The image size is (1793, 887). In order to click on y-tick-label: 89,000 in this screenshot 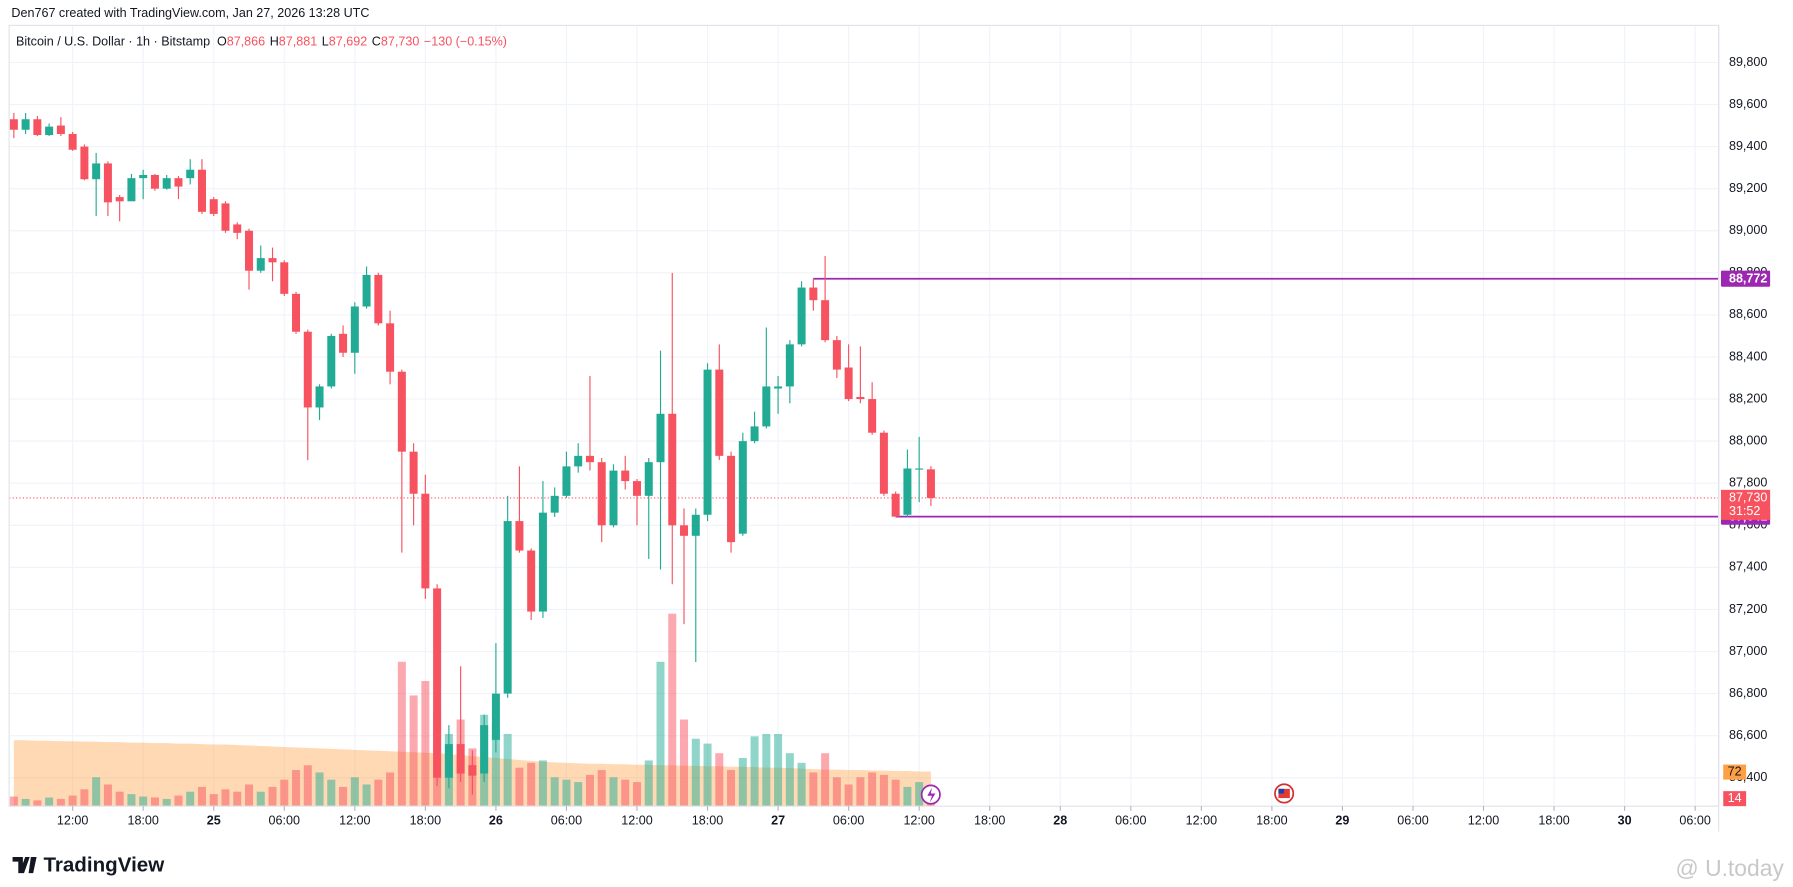, I will do `click(1748, 230)`.